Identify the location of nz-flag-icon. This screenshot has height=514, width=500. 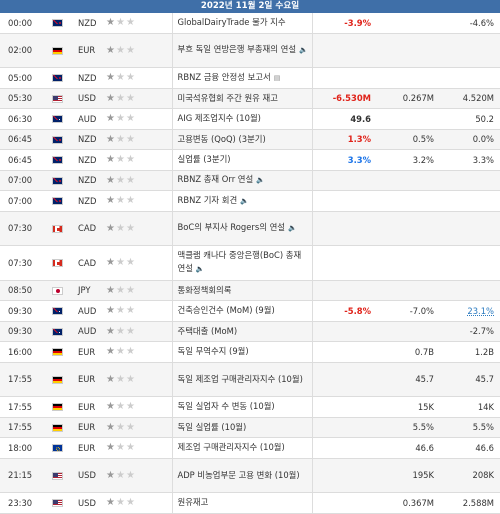
(57, 160).